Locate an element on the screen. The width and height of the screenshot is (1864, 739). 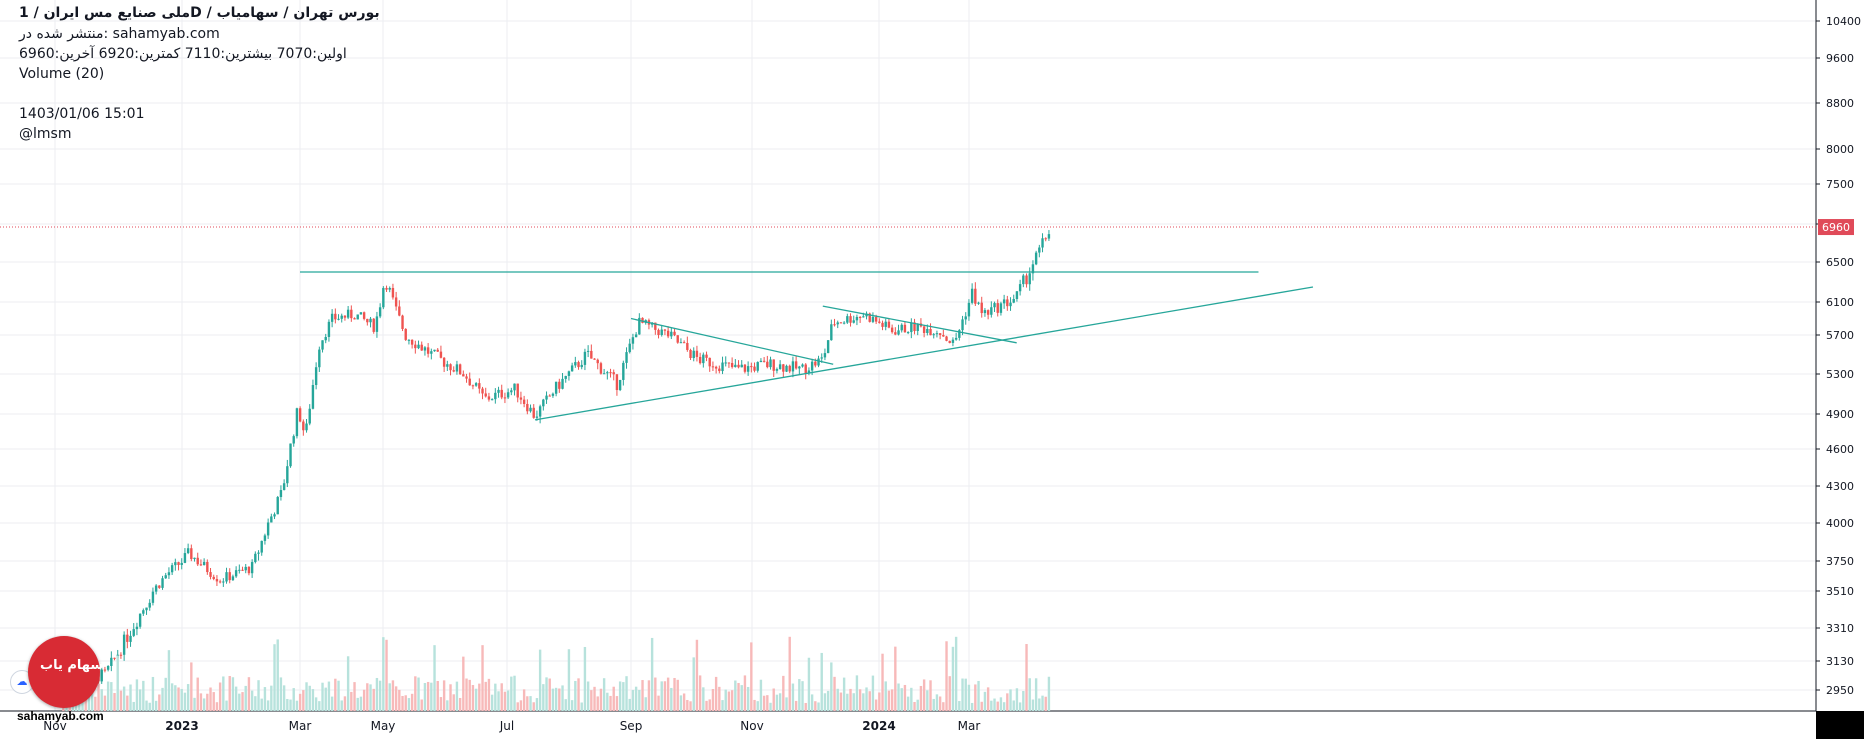
price-tick-label: 5700 is located at coordinates (1840, 335).